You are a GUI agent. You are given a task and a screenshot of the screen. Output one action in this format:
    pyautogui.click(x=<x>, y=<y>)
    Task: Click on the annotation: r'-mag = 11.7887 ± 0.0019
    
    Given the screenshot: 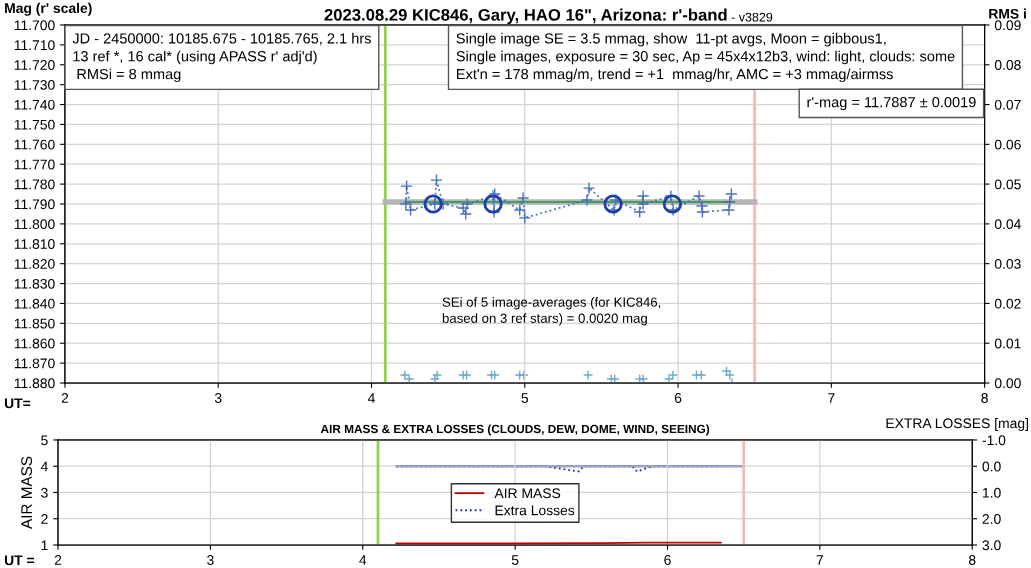 What is the action you would take?
    pyautogui.click(x=891, y=103)
    